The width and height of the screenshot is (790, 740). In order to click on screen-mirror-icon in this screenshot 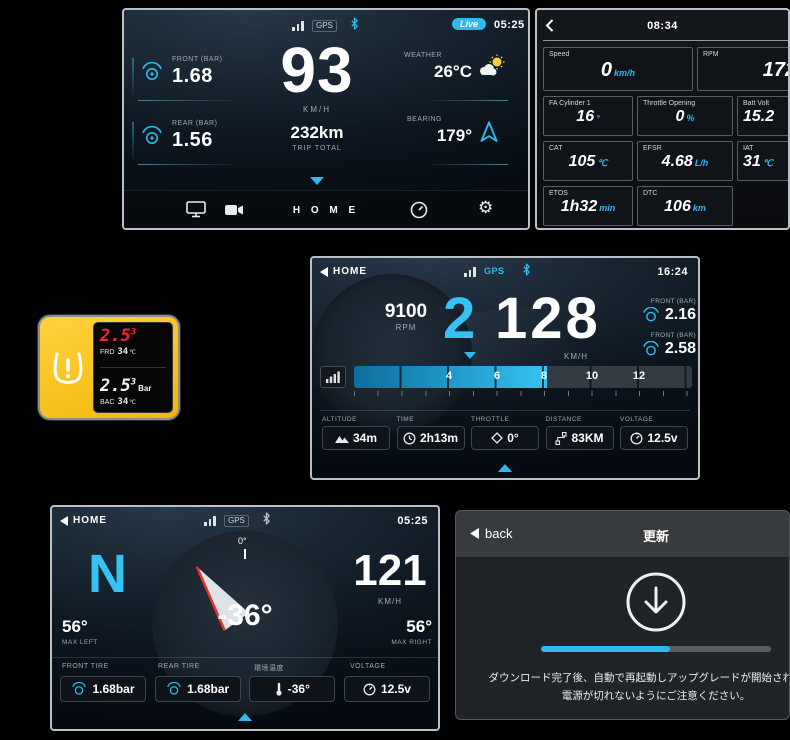, I will do `click(196, 209)`.